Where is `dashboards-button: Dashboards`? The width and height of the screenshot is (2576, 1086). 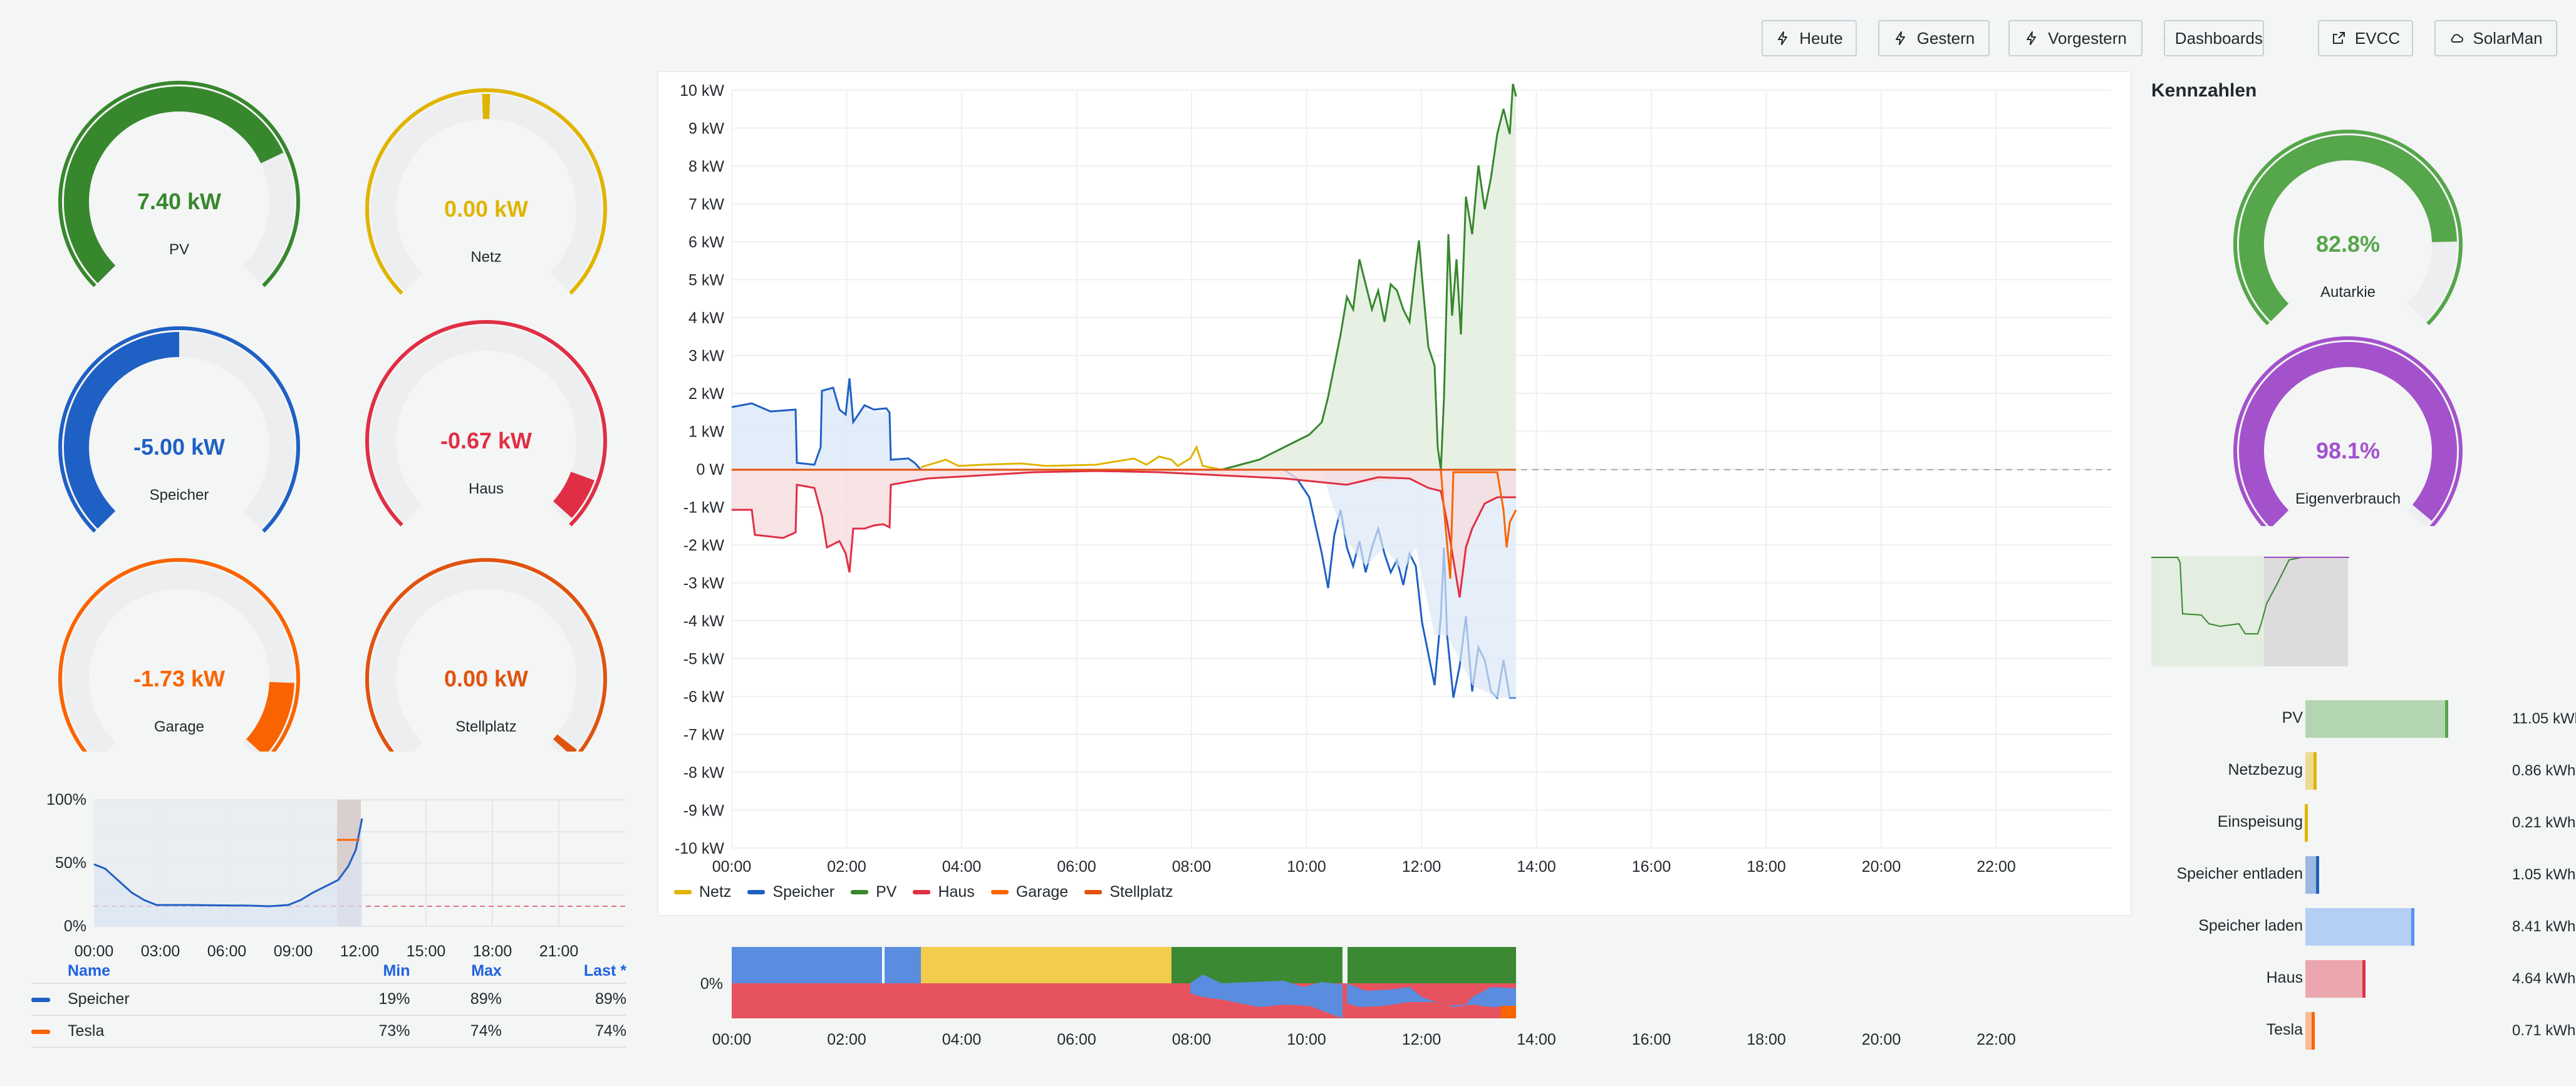
dashboards-button: Dashboards is located at coordinates (2214, 38).